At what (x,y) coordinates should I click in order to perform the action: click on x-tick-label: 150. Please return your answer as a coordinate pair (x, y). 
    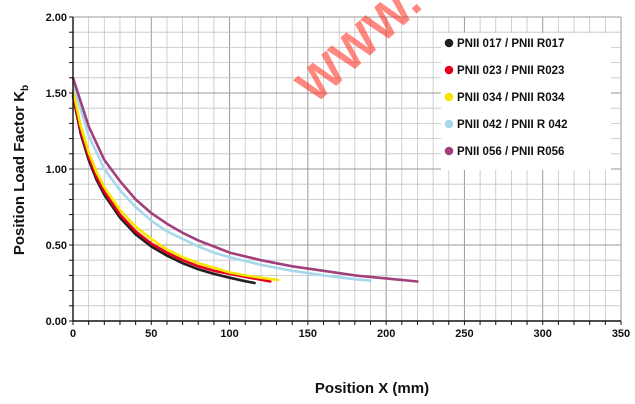
    Looking at the image, I should click on (308, 334).